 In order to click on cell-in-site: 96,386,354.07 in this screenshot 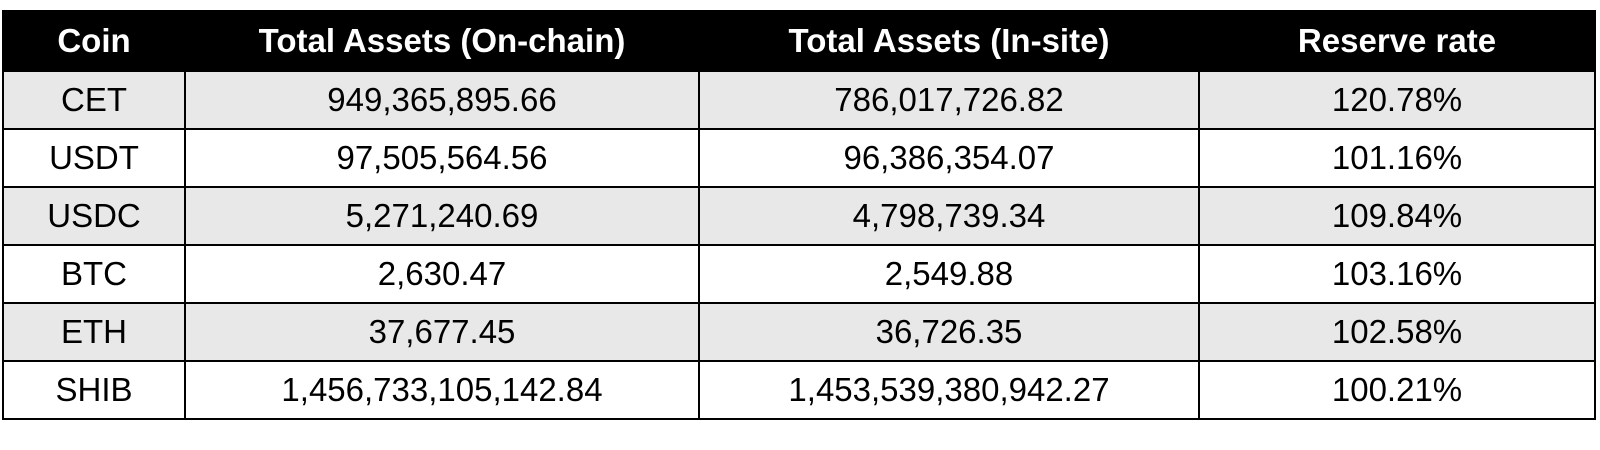, I will do `click(949, 158)`.